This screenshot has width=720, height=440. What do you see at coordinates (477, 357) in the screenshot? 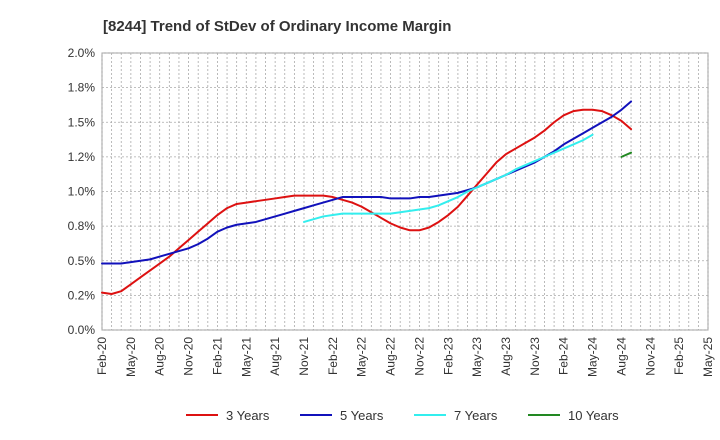
I see `x-tick-label: May-23` at bounding box center [477, 357].